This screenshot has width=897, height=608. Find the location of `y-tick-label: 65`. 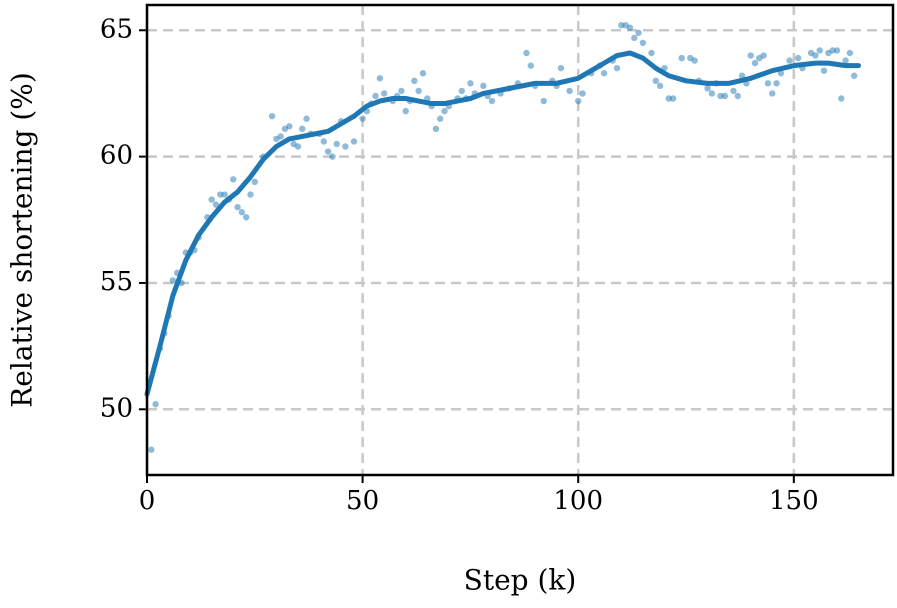

y-tick-label: 65 is located at coordinates (116, 29).